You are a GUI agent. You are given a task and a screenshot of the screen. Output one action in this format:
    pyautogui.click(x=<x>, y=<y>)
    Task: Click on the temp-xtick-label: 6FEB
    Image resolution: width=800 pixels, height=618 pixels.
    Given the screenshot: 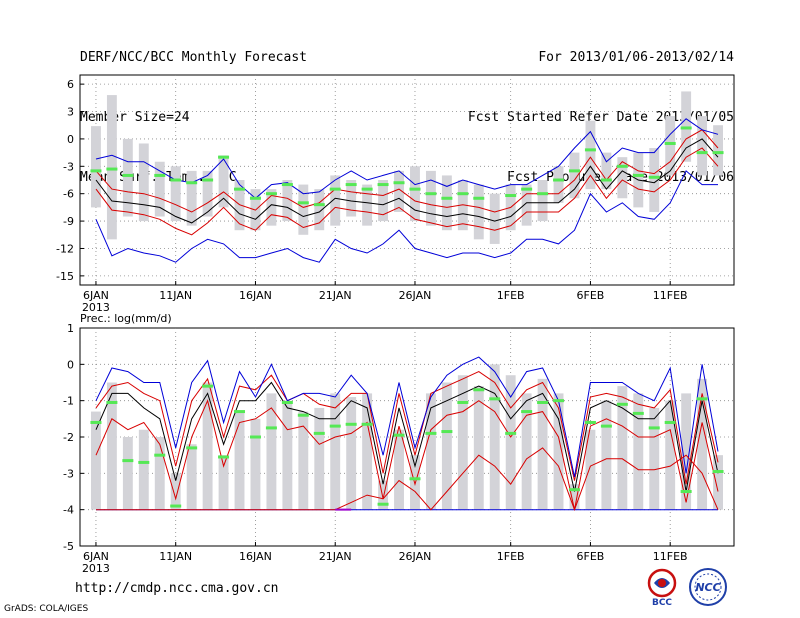 What is the action you would take?
    pyautogui.click(x=591, y=295)
    